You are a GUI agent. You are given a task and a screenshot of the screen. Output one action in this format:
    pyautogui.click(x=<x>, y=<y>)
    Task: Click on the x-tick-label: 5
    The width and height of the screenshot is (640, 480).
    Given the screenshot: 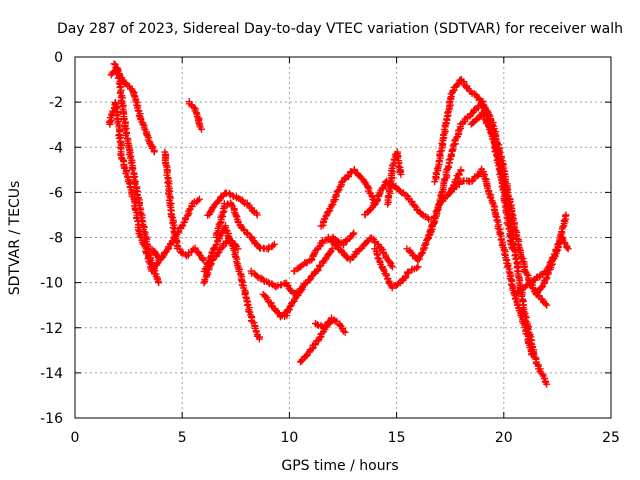 What is the action you would take?
    pyautogui.click(x=182, y=438)
    